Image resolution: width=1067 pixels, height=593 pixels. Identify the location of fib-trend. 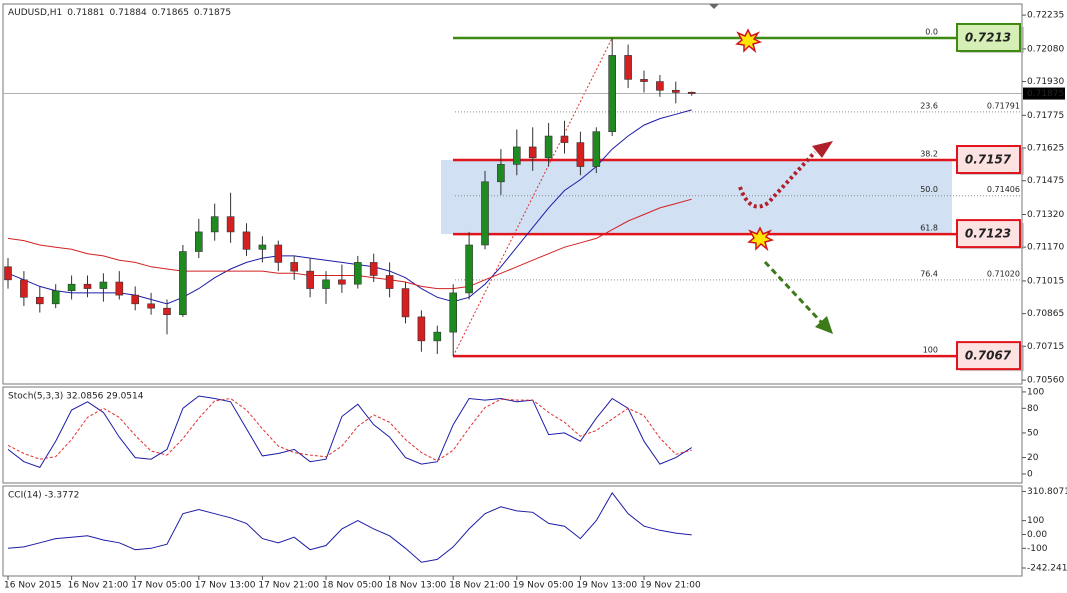
(532, 197).